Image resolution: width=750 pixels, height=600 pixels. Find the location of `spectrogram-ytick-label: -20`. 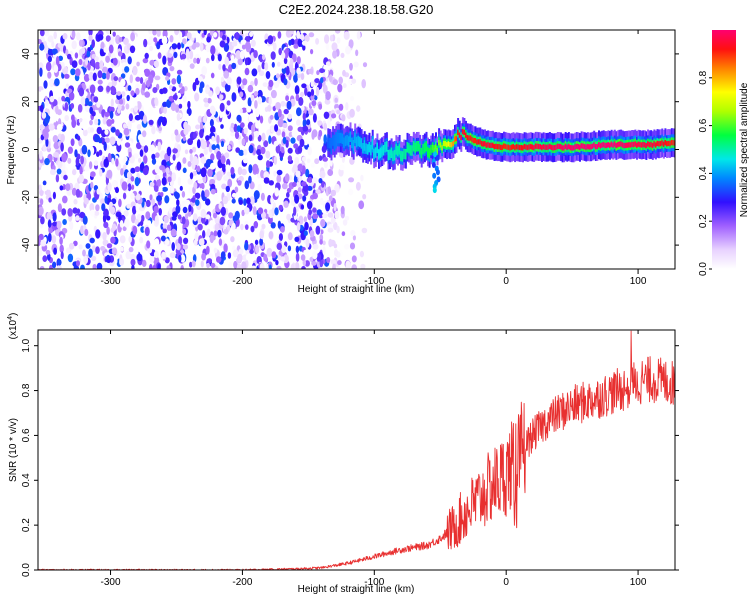

spectrogram-ytick-label: -20 is located at coordinates (26, 197).